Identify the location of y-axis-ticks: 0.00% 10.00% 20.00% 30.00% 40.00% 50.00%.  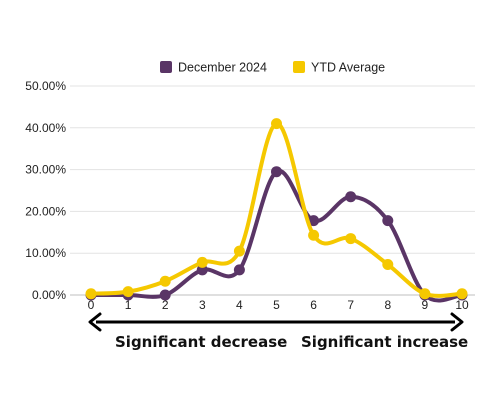
(45, 190).